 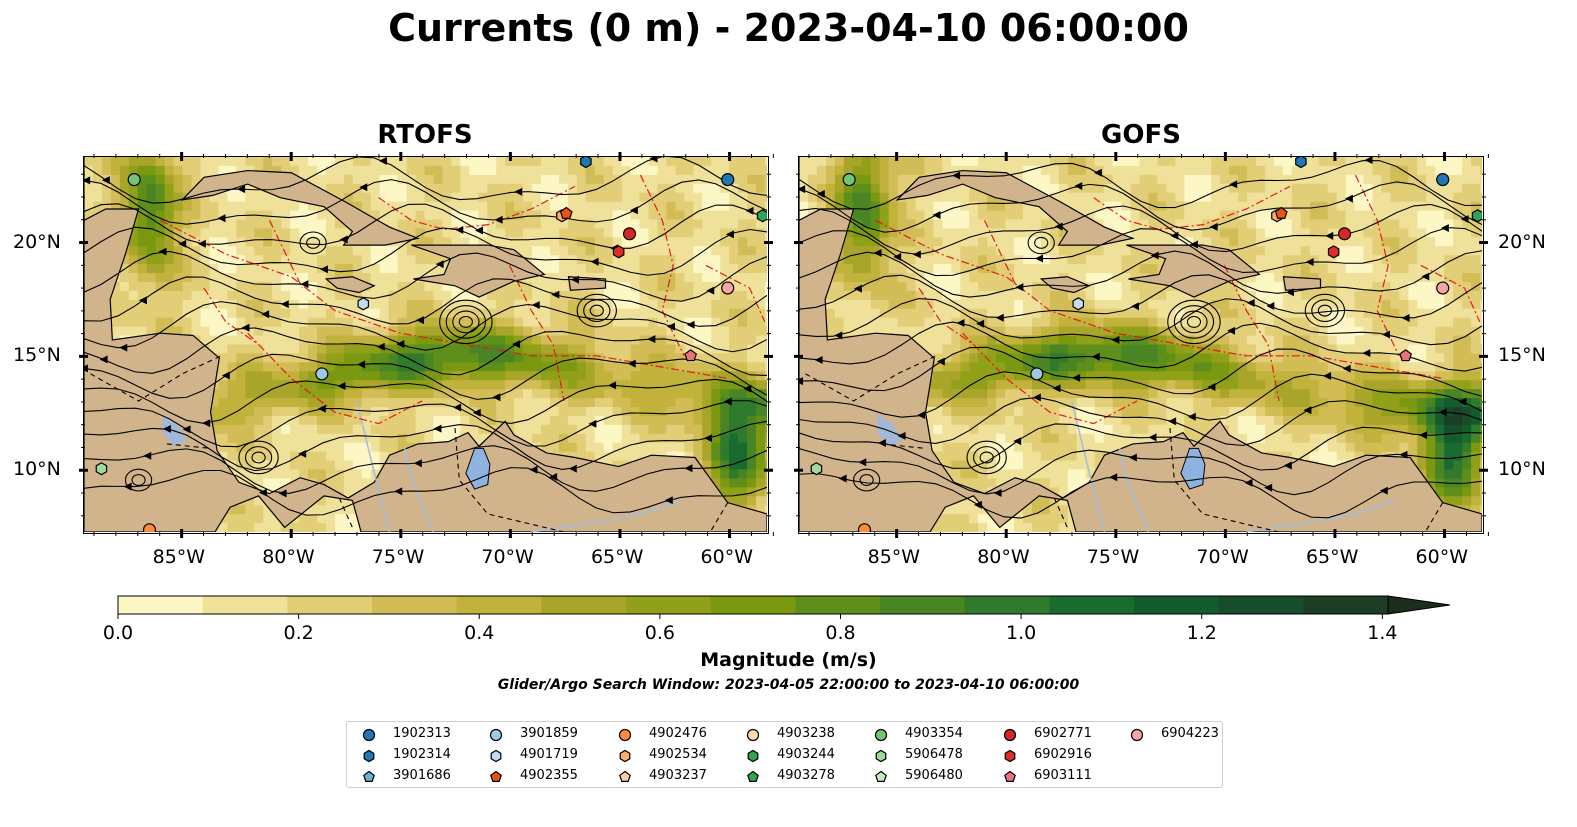 I want to click on legend-label: 1902314, so click(x=422, y=754).